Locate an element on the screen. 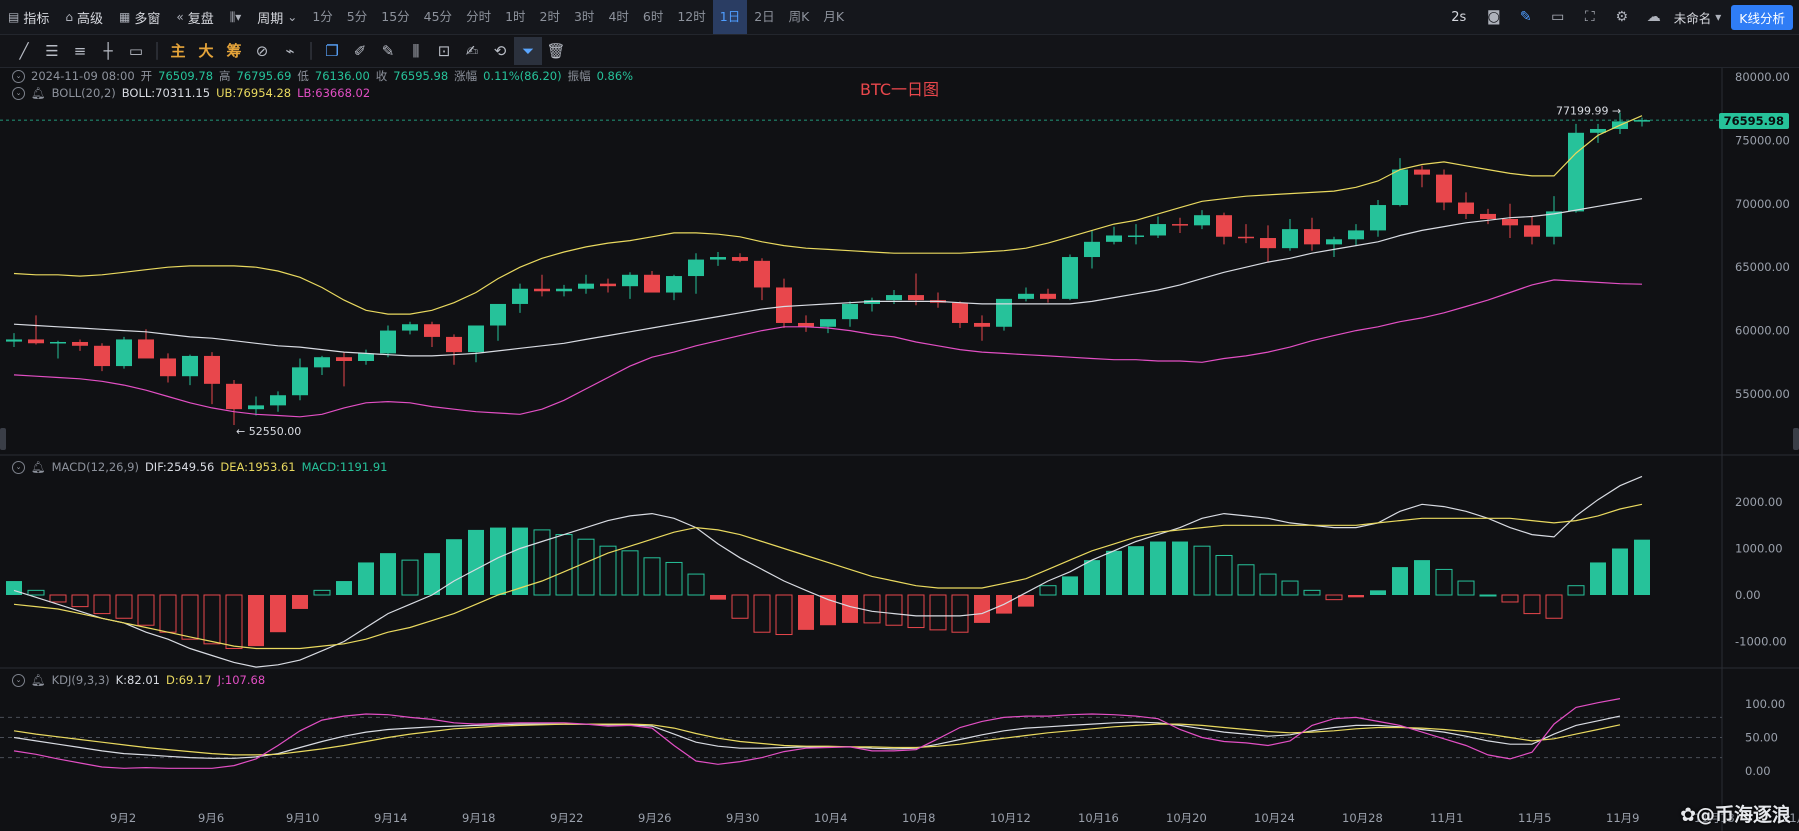 The image size is (1799, 831). period-tab: 12时 is located at coordinates (691, 16).